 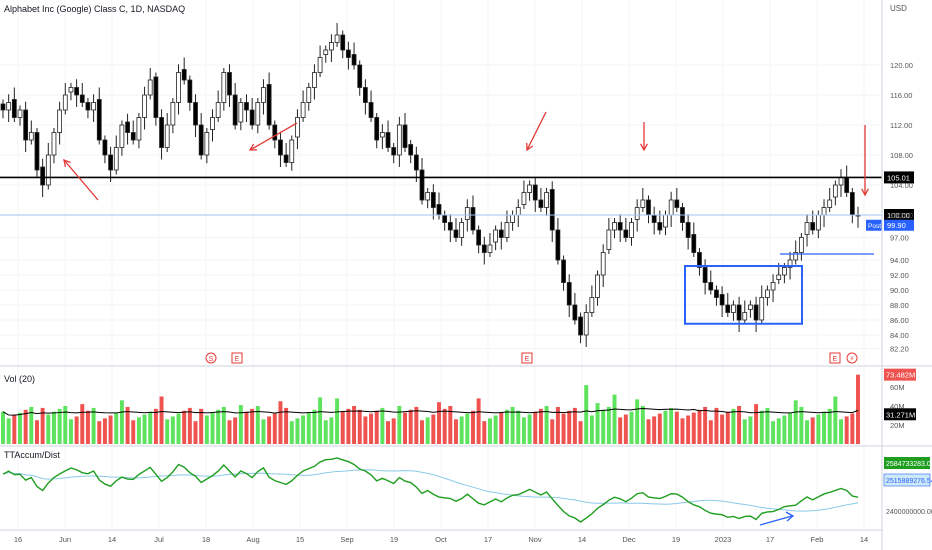 What do you see at coordinates (899, 260) in the screenshot?
I see `price-tick-label: 94.00` at bounding box center [899, 260].